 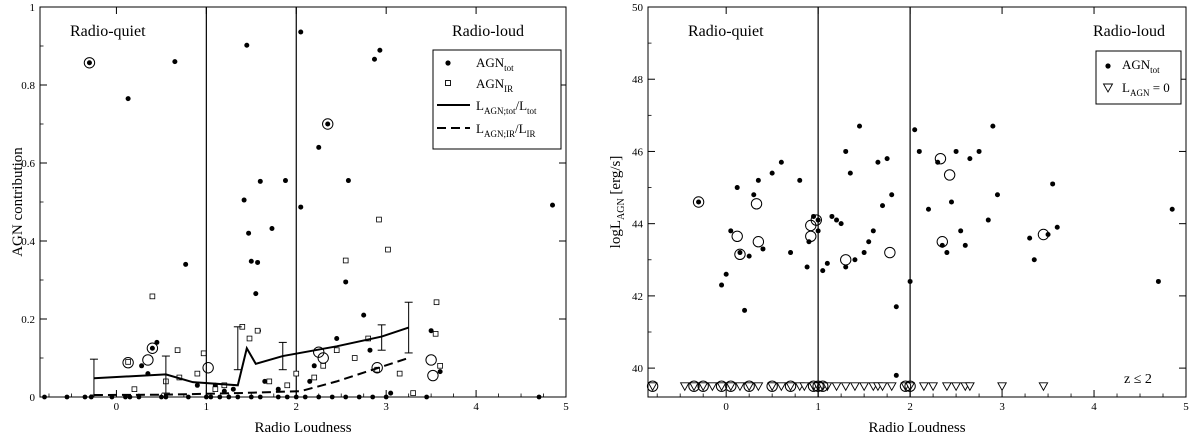 I want to click on y-tick-label: 42, so click(x=637, y=297).